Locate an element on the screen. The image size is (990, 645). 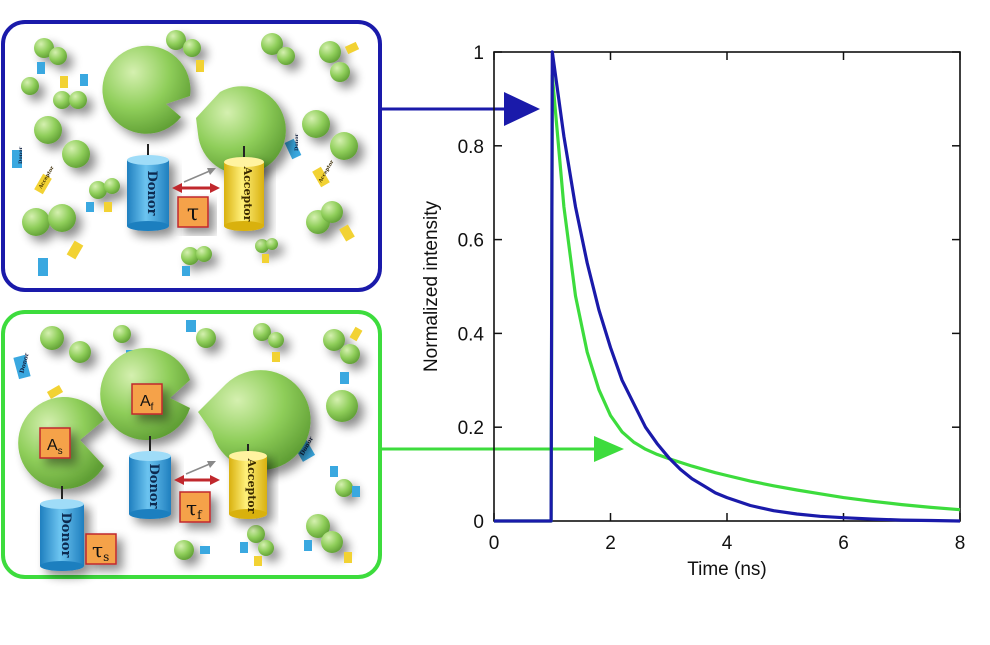
donor-protein-top is located at coordinates (146, 89).